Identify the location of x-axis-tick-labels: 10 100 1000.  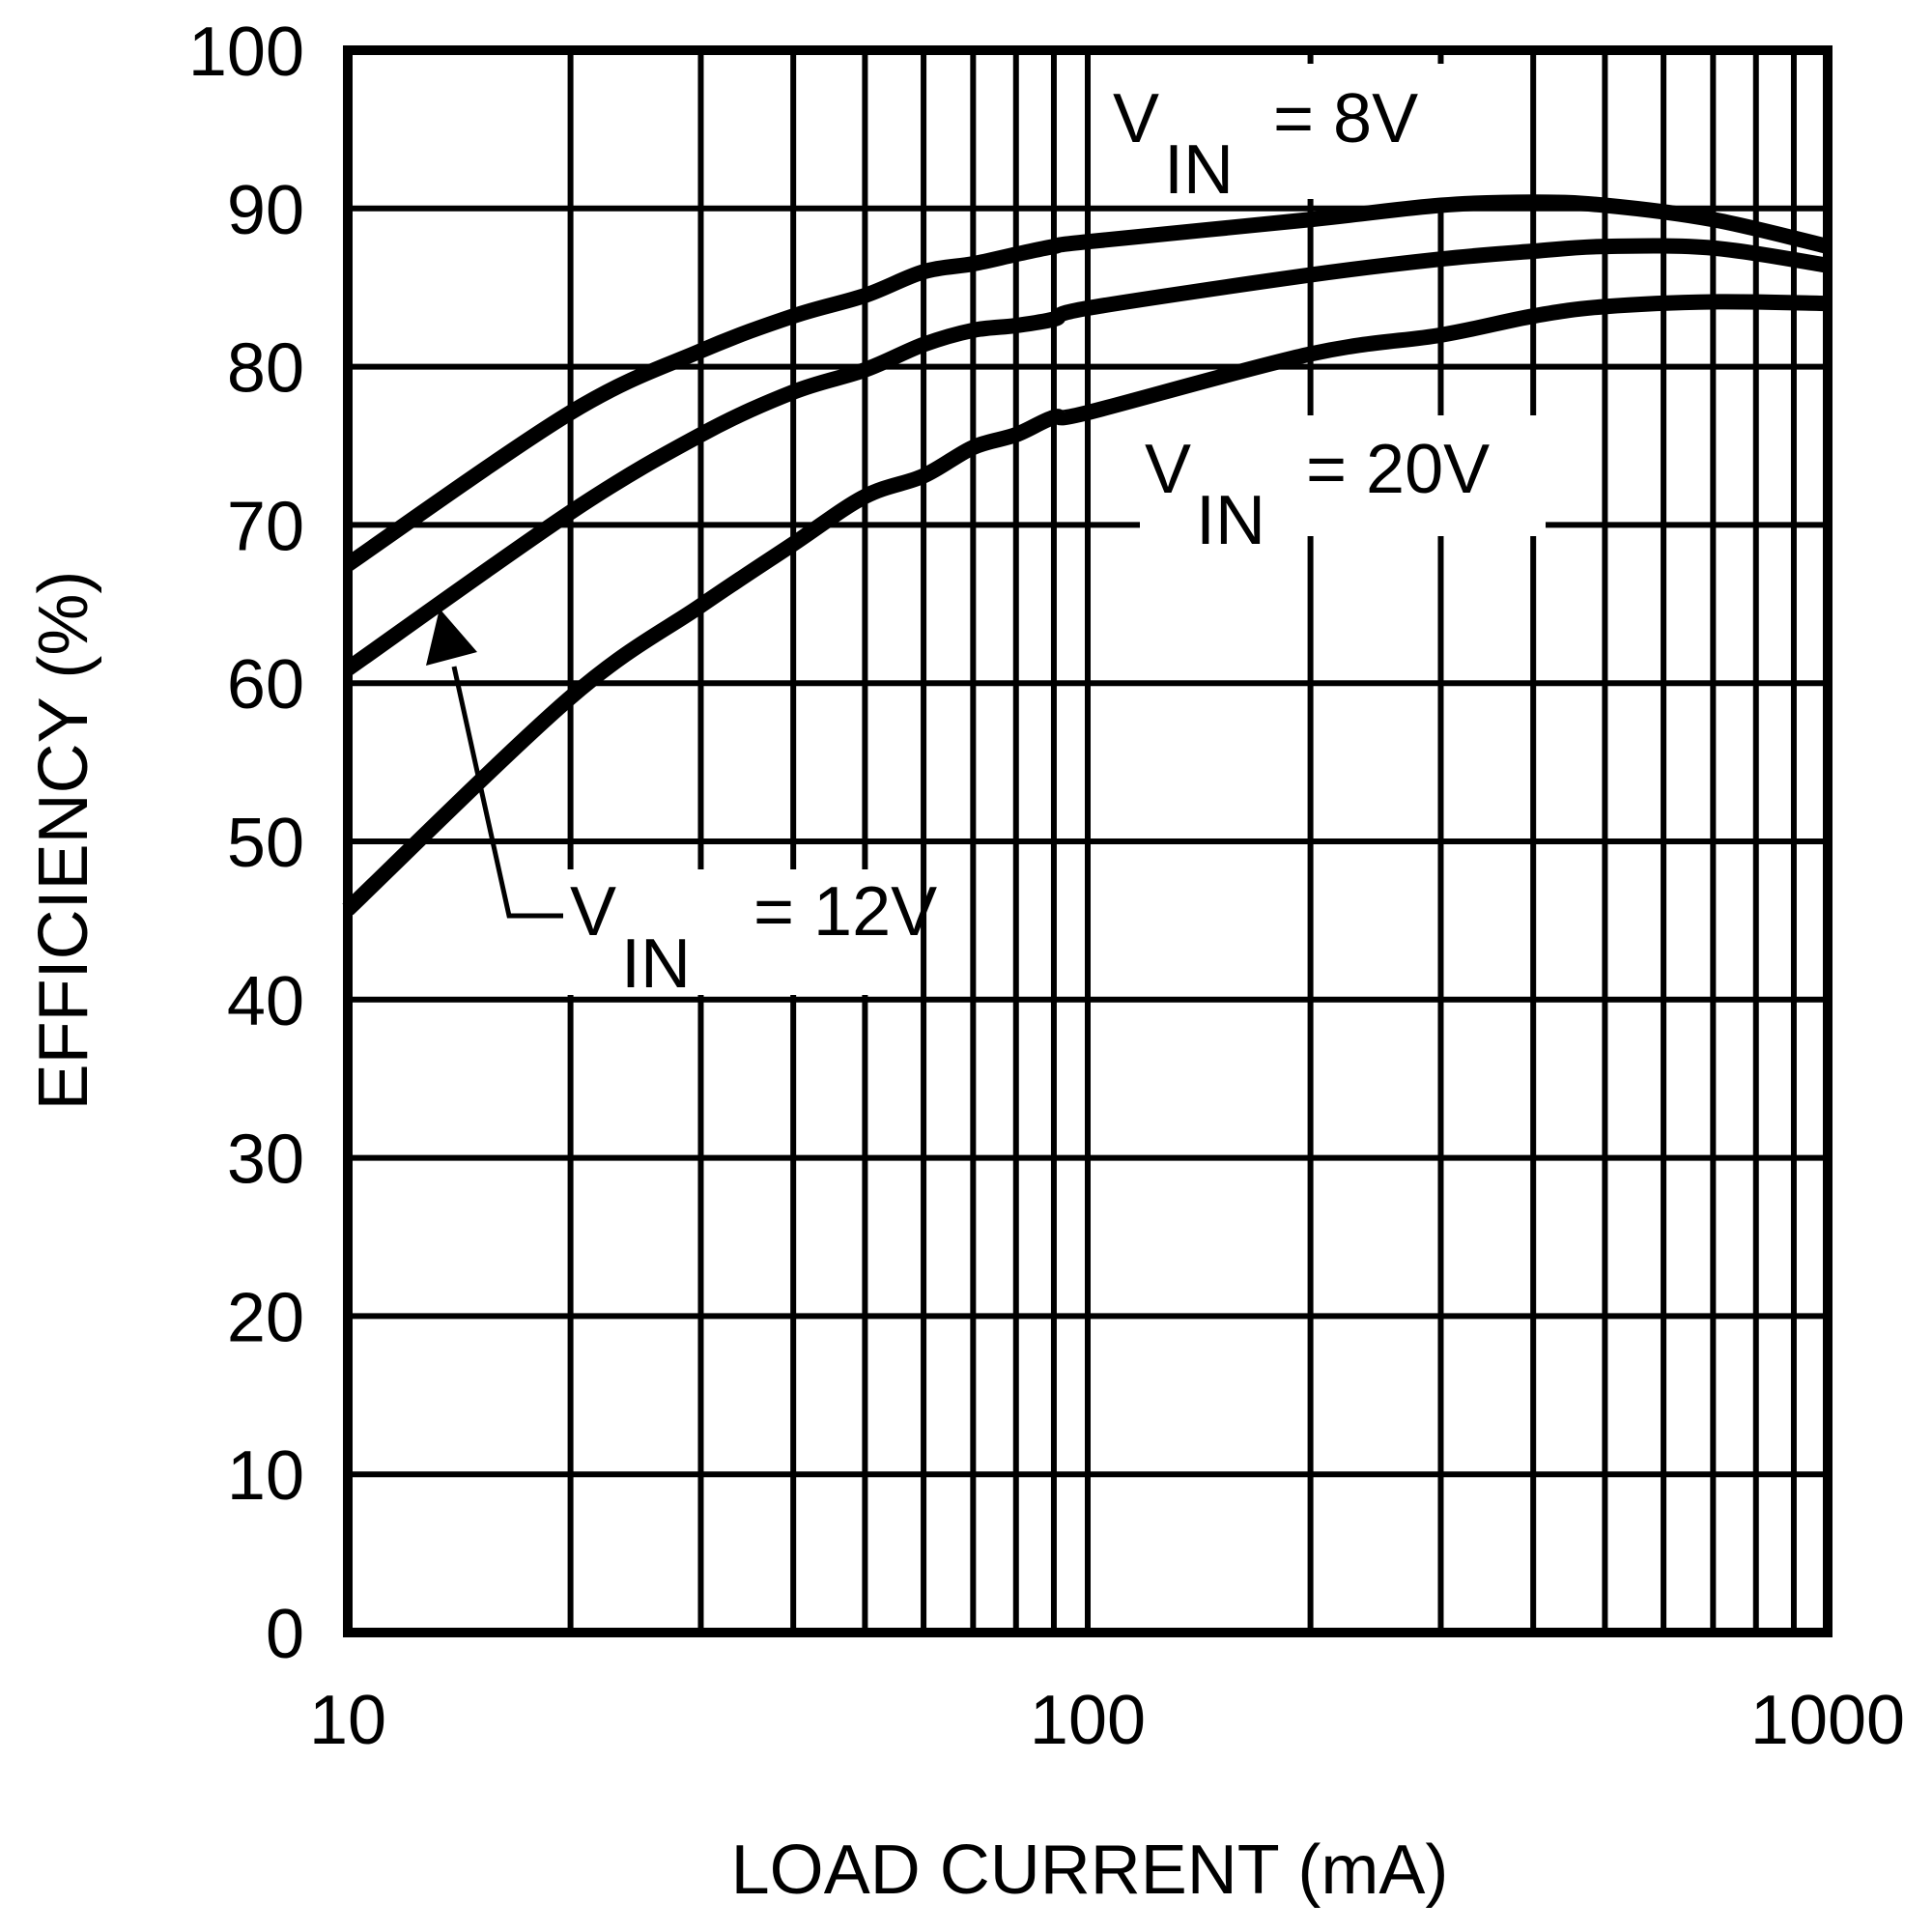
(1107, 1720).